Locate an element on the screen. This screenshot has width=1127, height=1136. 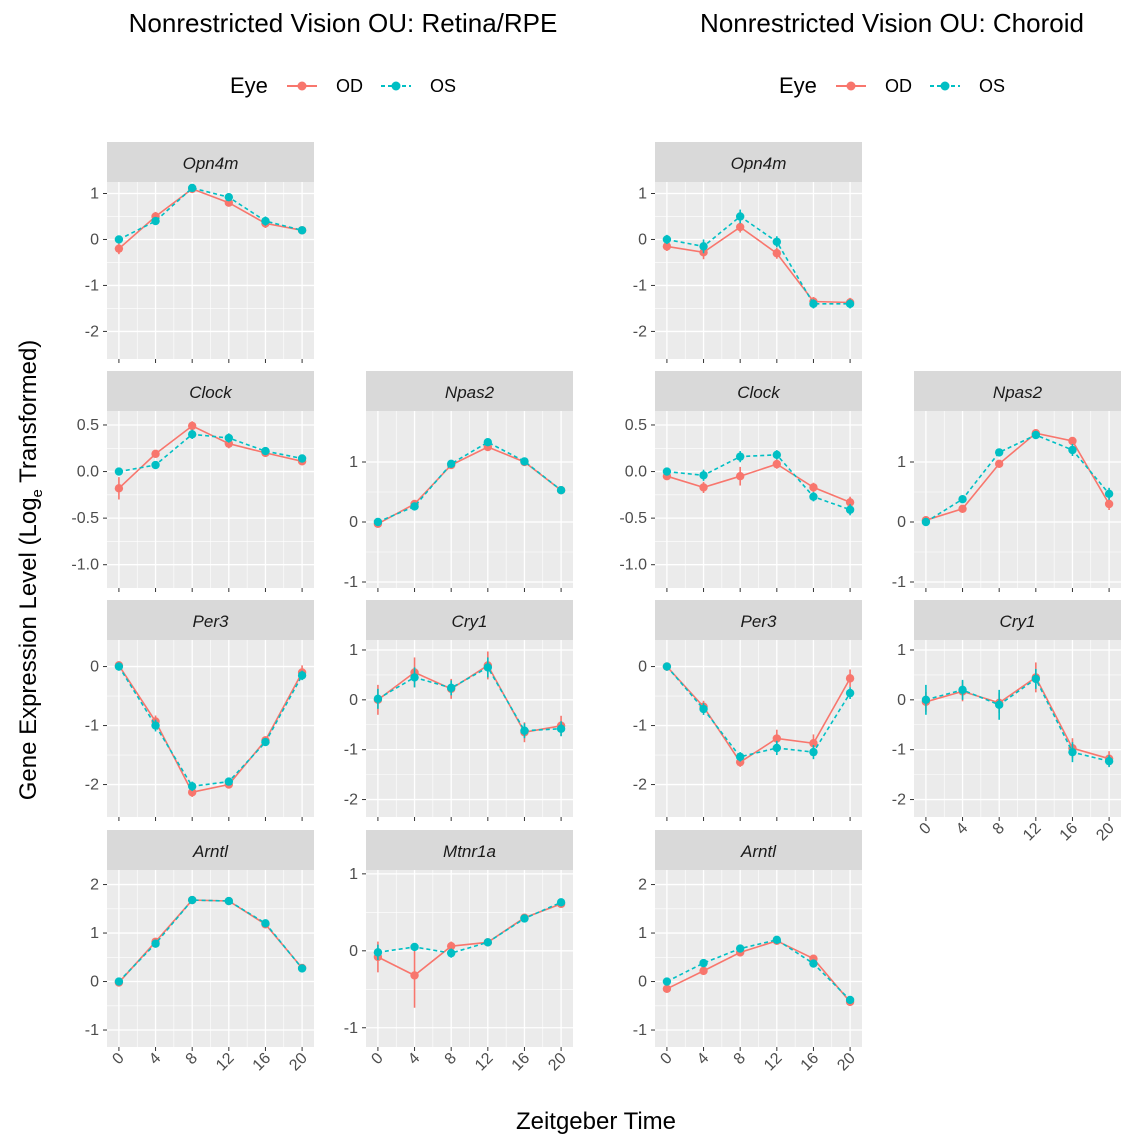
facet-strip-label: Clock is located at coordinates (759, 392).